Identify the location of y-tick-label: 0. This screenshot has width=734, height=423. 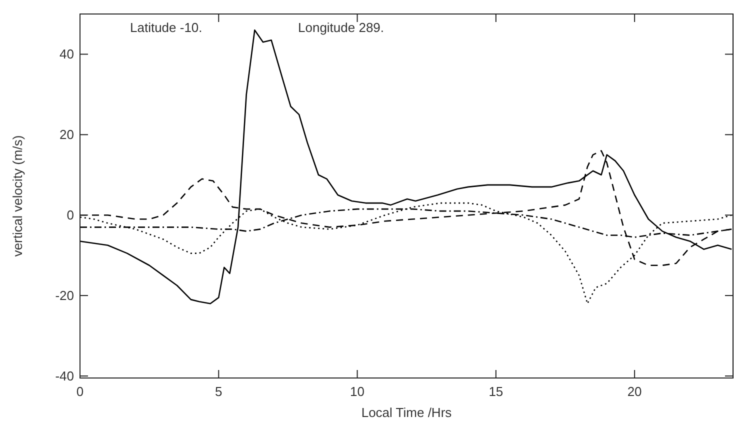
(70, 215).